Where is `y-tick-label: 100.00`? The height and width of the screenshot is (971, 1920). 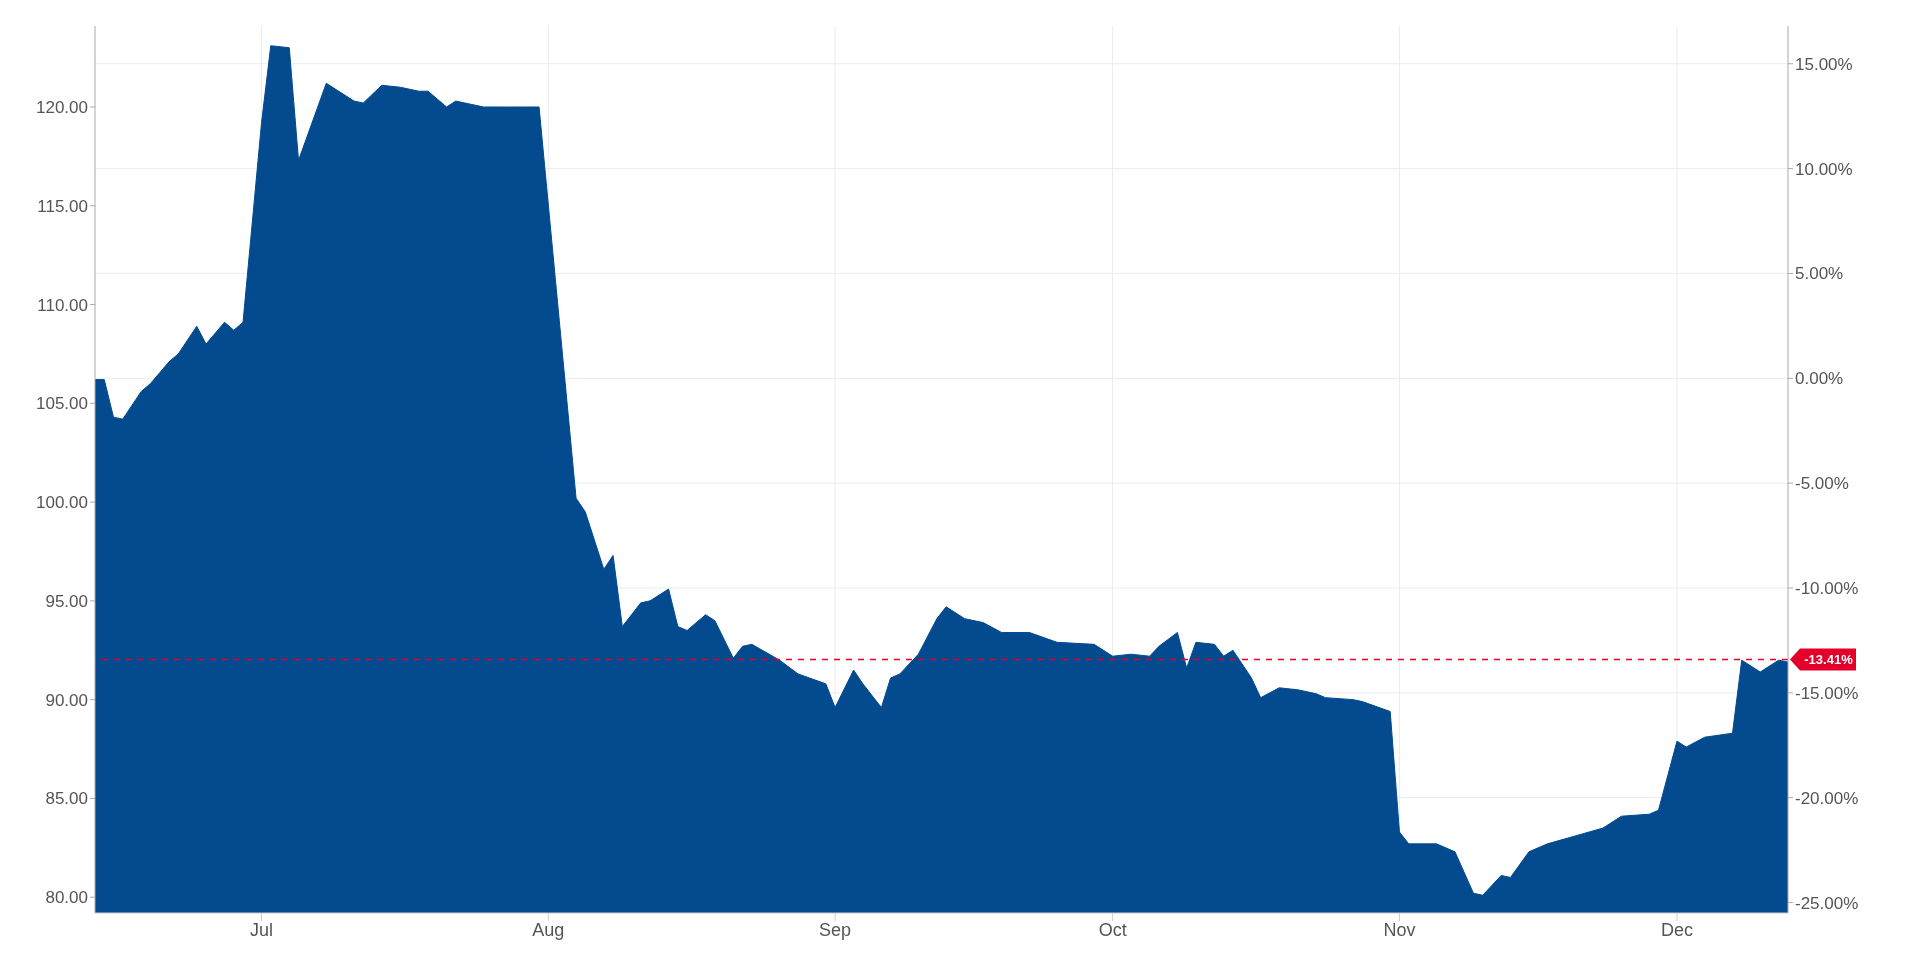 y-tick-label: 100.00 is located at coordinates (62, 503).